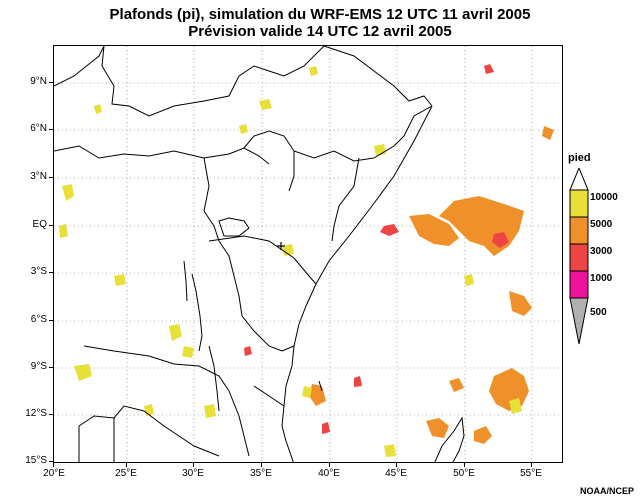  I want to click on legend-label: 10000, so click(604, 197).